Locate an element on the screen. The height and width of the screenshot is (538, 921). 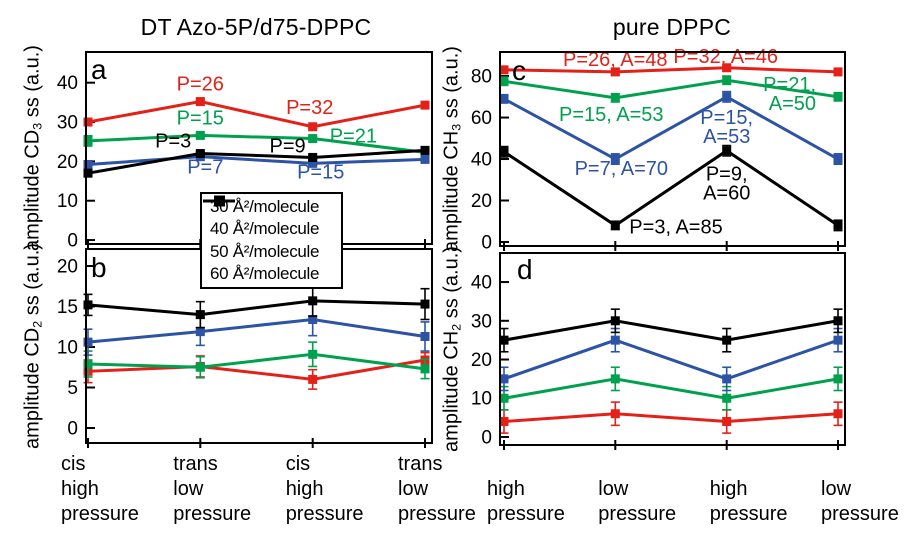
data-annotation: P=15, A=53 is located at coordinates (726, 127).